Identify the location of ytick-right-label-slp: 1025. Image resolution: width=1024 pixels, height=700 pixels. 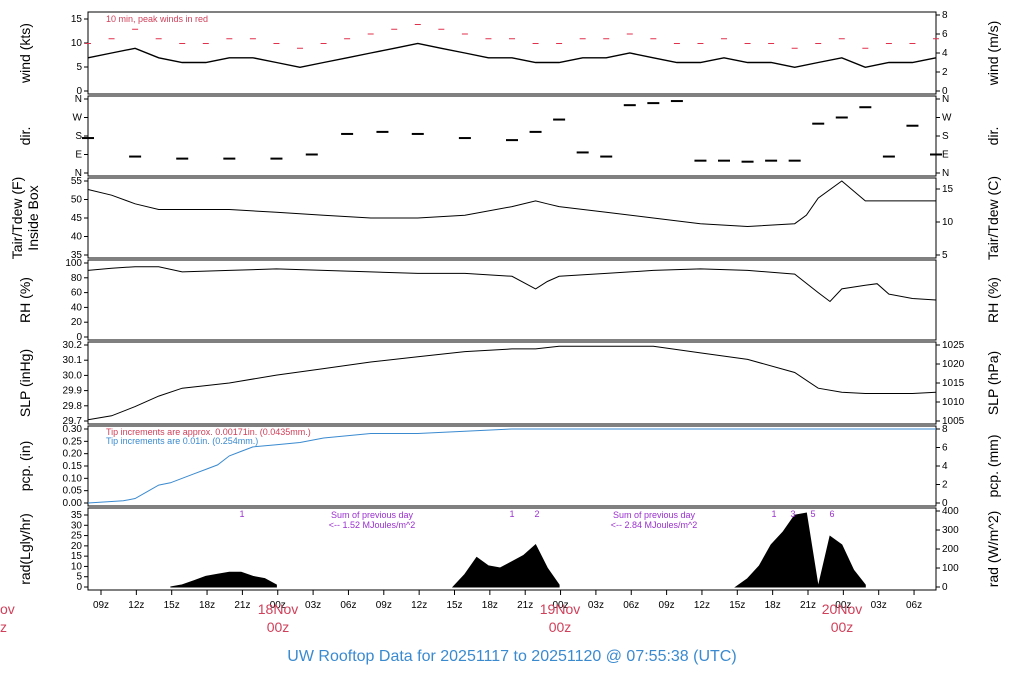
(953, 345).